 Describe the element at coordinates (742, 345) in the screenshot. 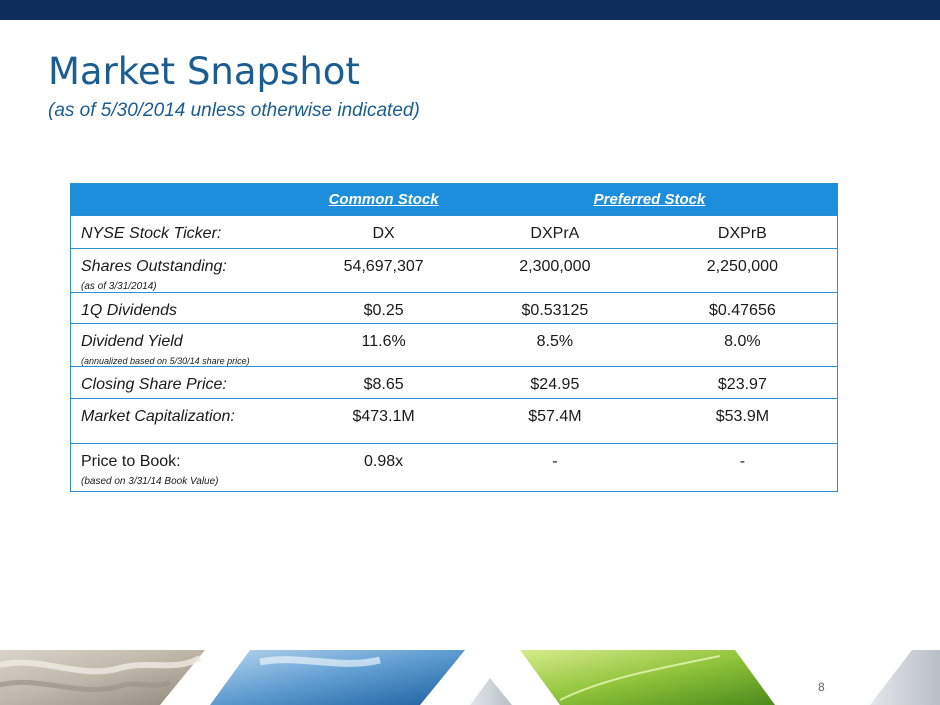

I see `preferred-b-value: 8.0%` at that location.